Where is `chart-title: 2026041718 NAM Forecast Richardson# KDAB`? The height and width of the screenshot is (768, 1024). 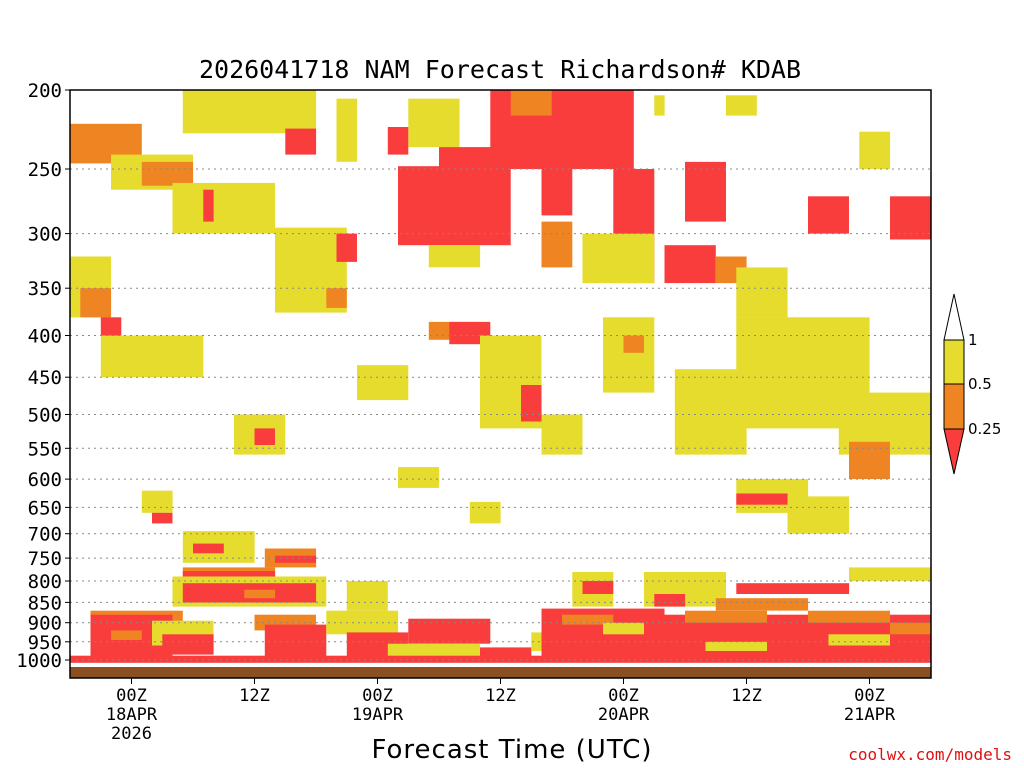
chart-title: 2026041718 NAM Forecast Richardson# KDAB is located at coordinates (500, 69).